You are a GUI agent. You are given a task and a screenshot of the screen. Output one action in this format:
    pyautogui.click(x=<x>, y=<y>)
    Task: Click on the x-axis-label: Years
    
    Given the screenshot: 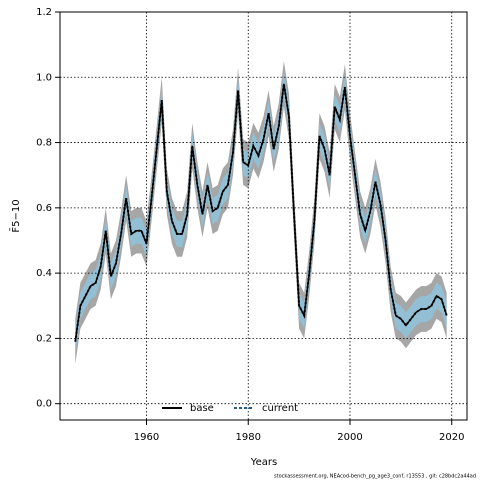 What is the action you would take?
    pyautogui.click(x=263, y=462)
    